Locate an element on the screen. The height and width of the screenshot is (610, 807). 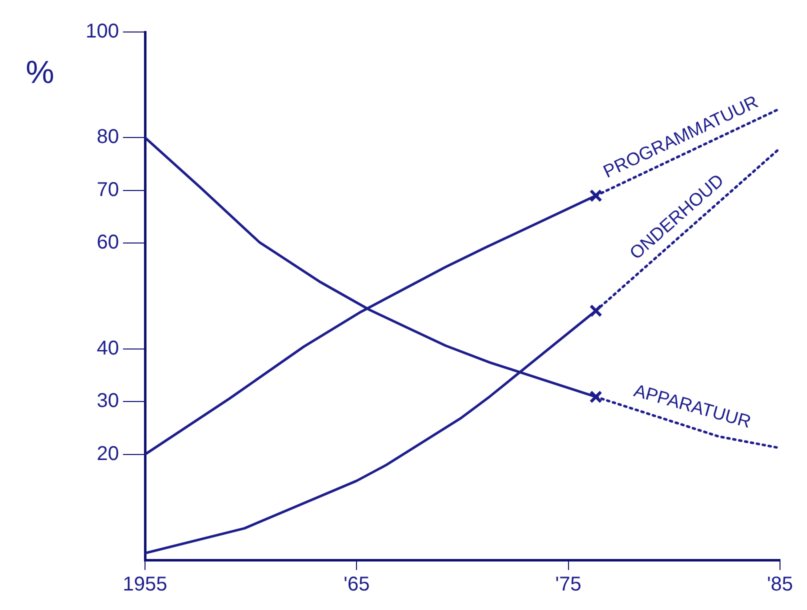
x-tick-label: '65 is located at coordinates (357, 585).